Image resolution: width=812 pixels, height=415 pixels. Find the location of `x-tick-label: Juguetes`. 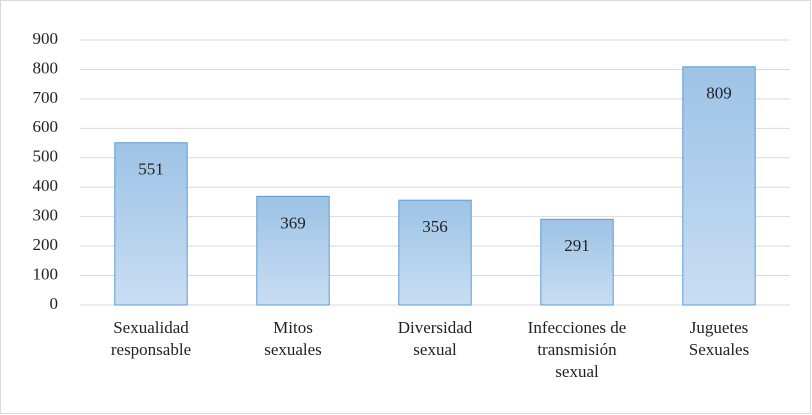

x-tick-label: Juguetes is located at coordinates (719, 327).